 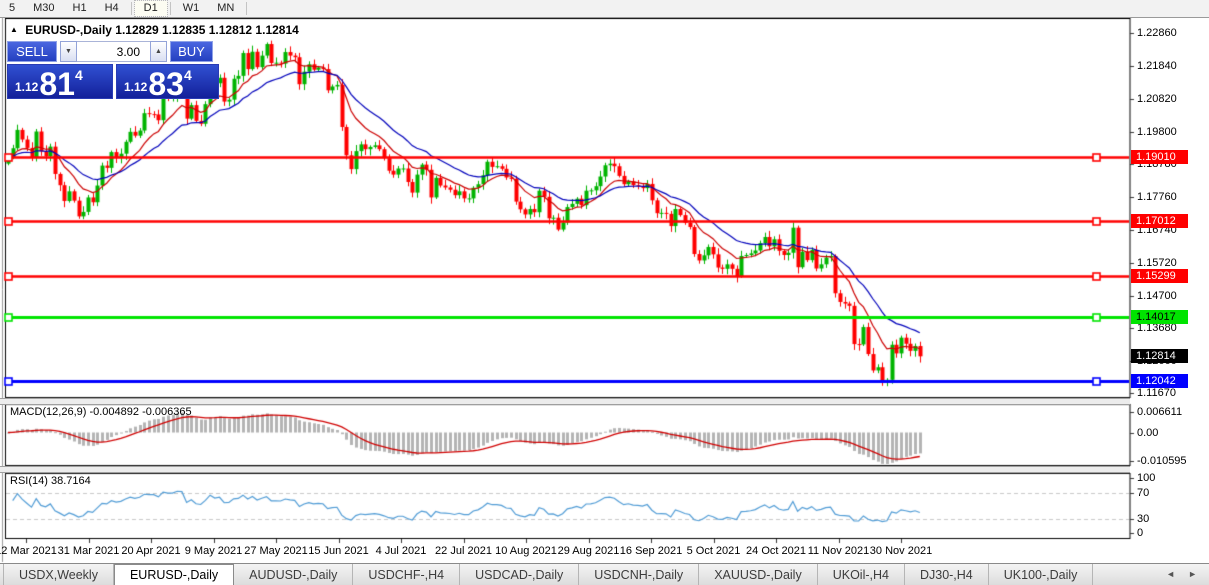 What do you see at coordinates (713, 551) in the screenshot?
I see `date-label: 5 Oct 2021` at bounding box center [713, 551].